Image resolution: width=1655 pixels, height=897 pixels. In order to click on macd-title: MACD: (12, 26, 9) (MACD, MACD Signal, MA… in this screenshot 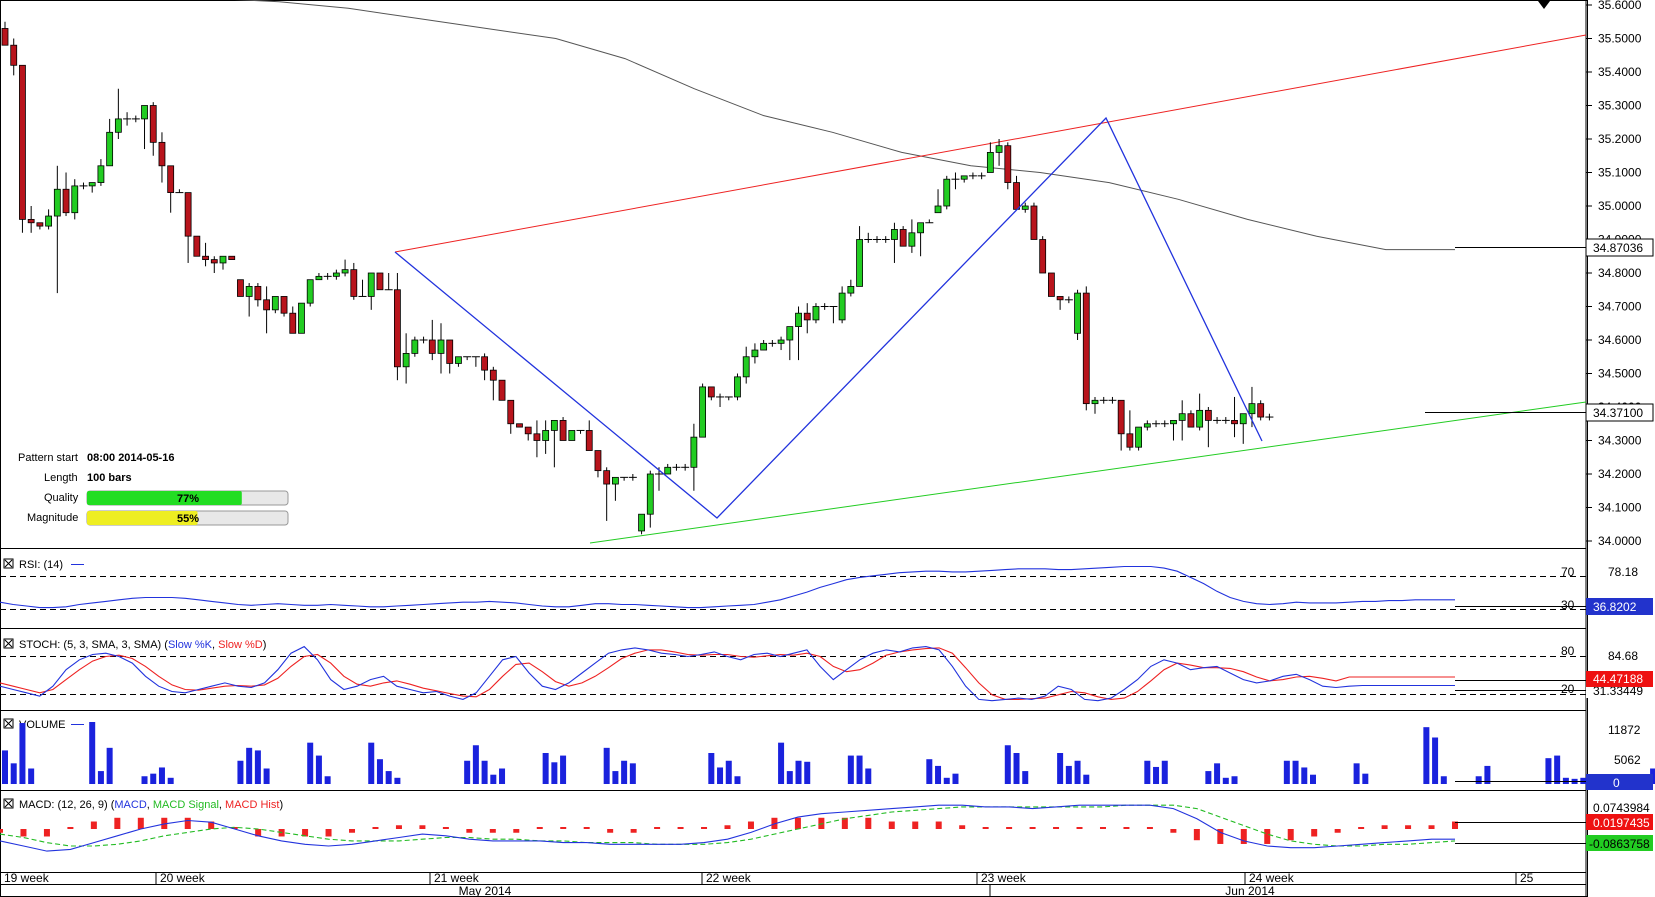, I will do `click(151, 805)`.